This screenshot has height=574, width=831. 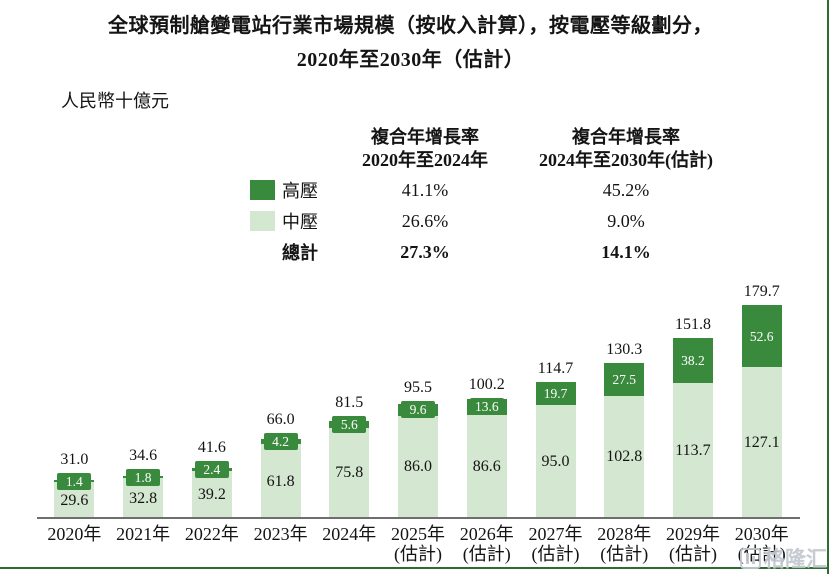 I want to click on x-axis-year: 2027年, so click(x=555, y=534).